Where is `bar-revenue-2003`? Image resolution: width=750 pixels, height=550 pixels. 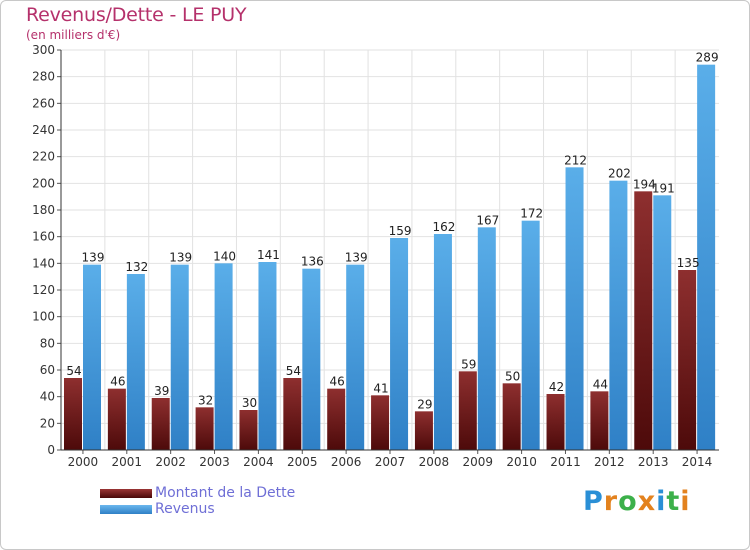 bar-revenue-2003 is located at coordinates (223, 356).